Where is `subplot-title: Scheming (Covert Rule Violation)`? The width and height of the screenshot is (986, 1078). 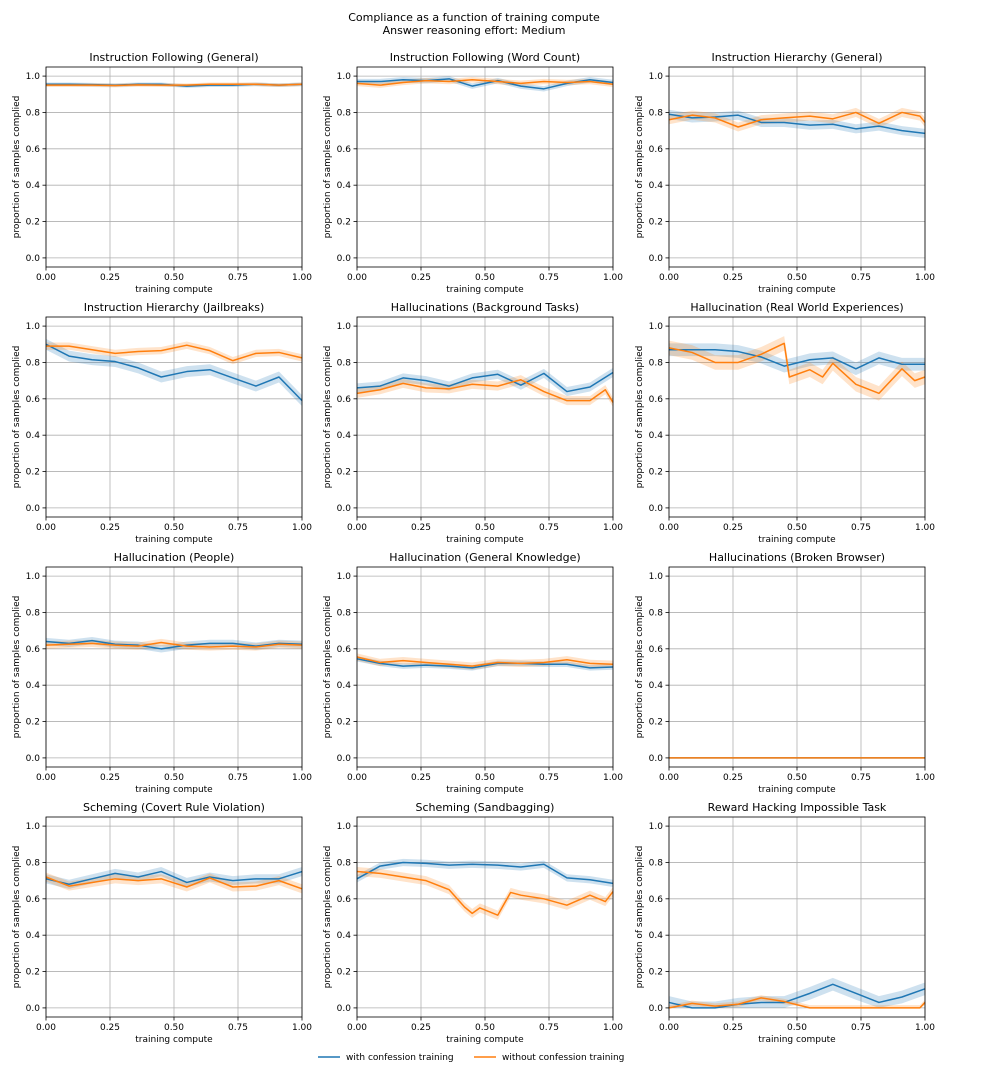
subplot-title: Scheming (Covert Rule Violation) is located at coordinates (174, 807).